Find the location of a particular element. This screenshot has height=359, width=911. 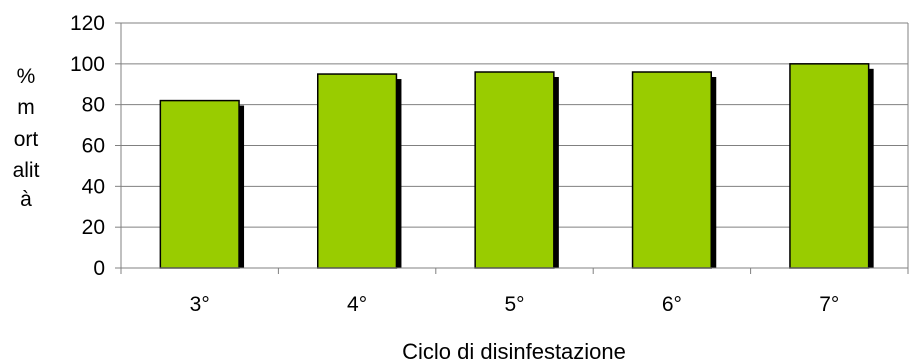

y-axis-label-line: ort is located at coordinates (26, 139).